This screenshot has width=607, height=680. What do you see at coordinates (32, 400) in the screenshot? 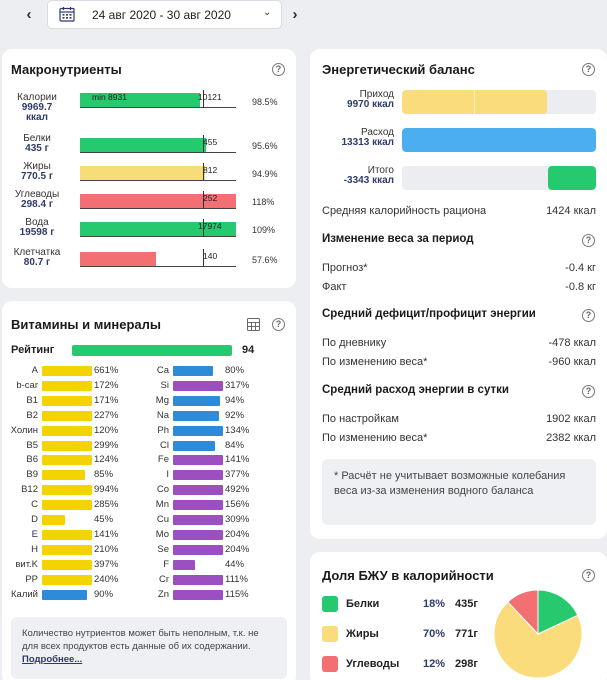
I see `vitamin-name: B1` at bounding box center [32, 400].